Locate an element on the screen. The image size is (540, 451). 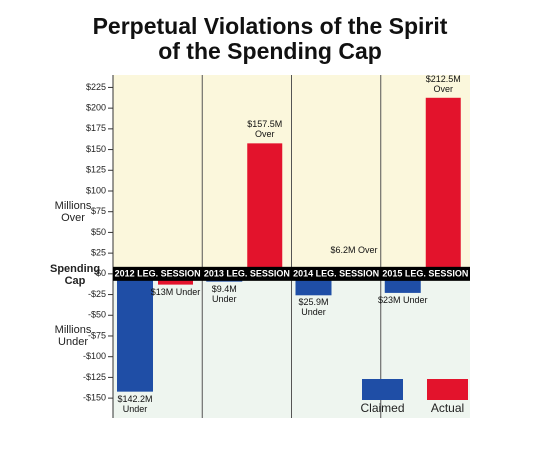
y-tick-label: -$50 is located at coordinates (97, 315).